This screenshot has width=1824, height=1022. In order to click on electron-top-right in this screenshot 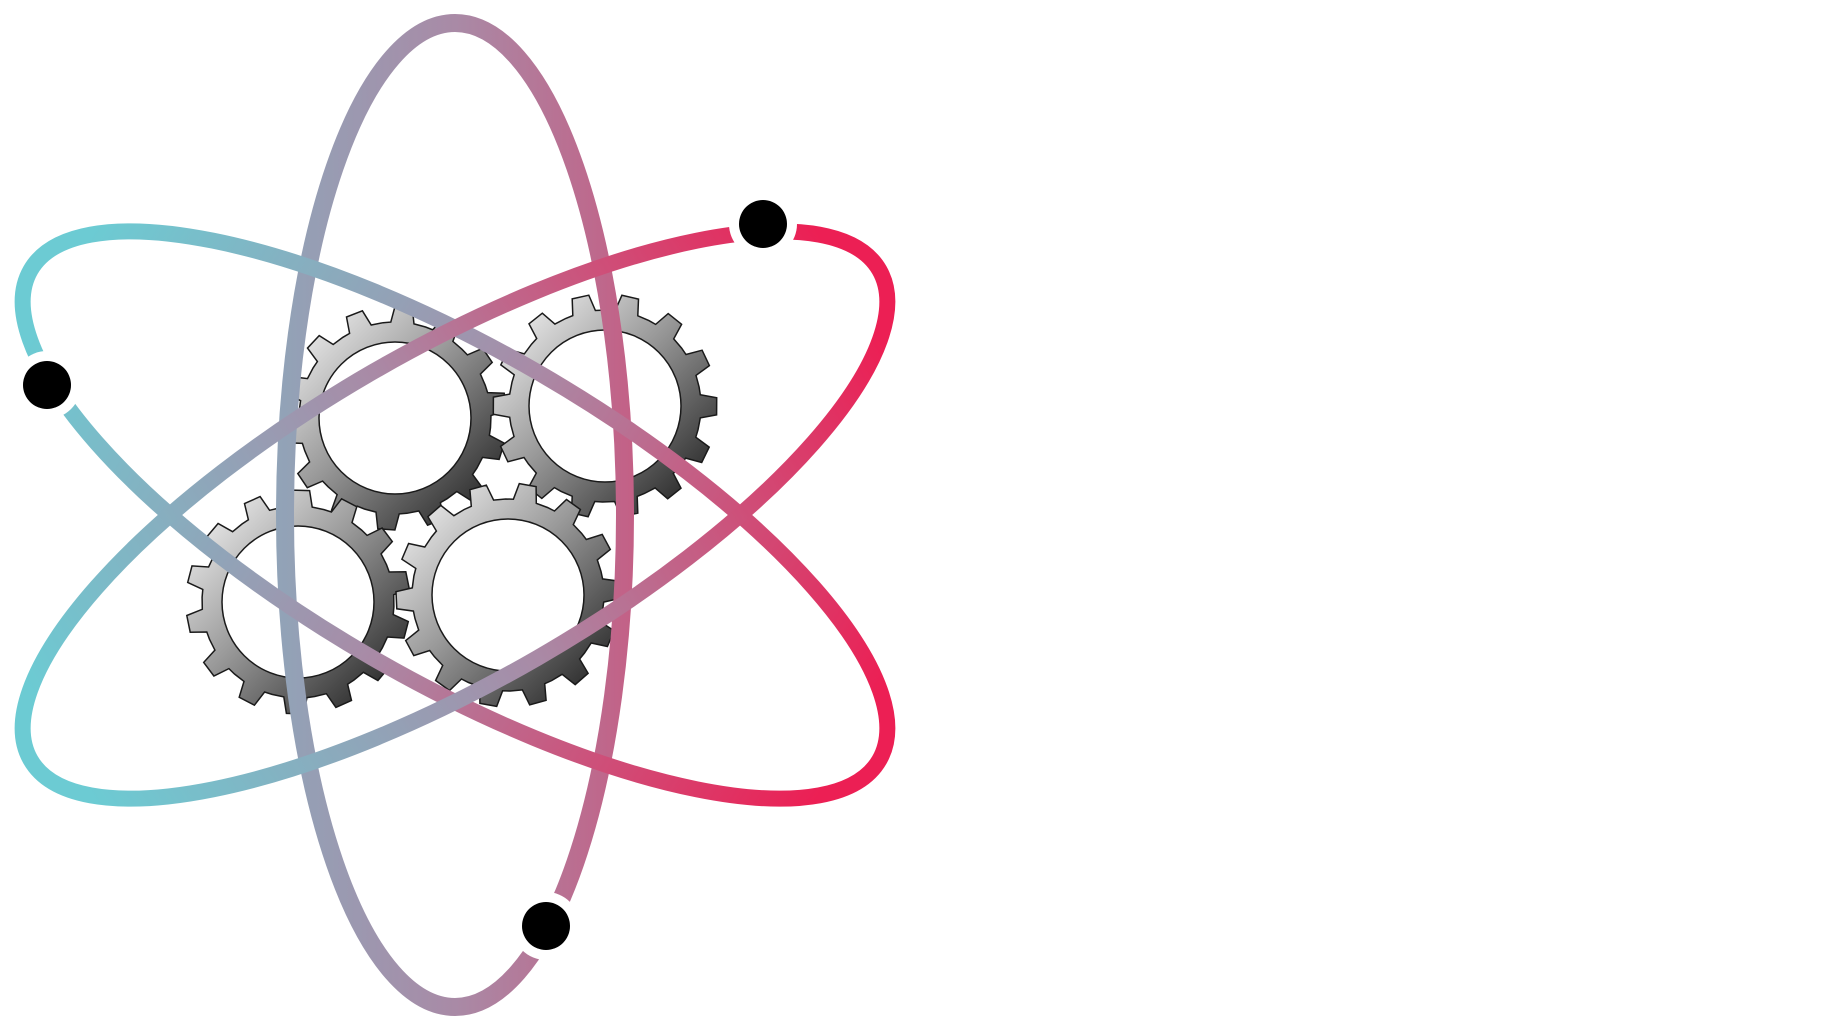, I will do `click(763, 224)`.